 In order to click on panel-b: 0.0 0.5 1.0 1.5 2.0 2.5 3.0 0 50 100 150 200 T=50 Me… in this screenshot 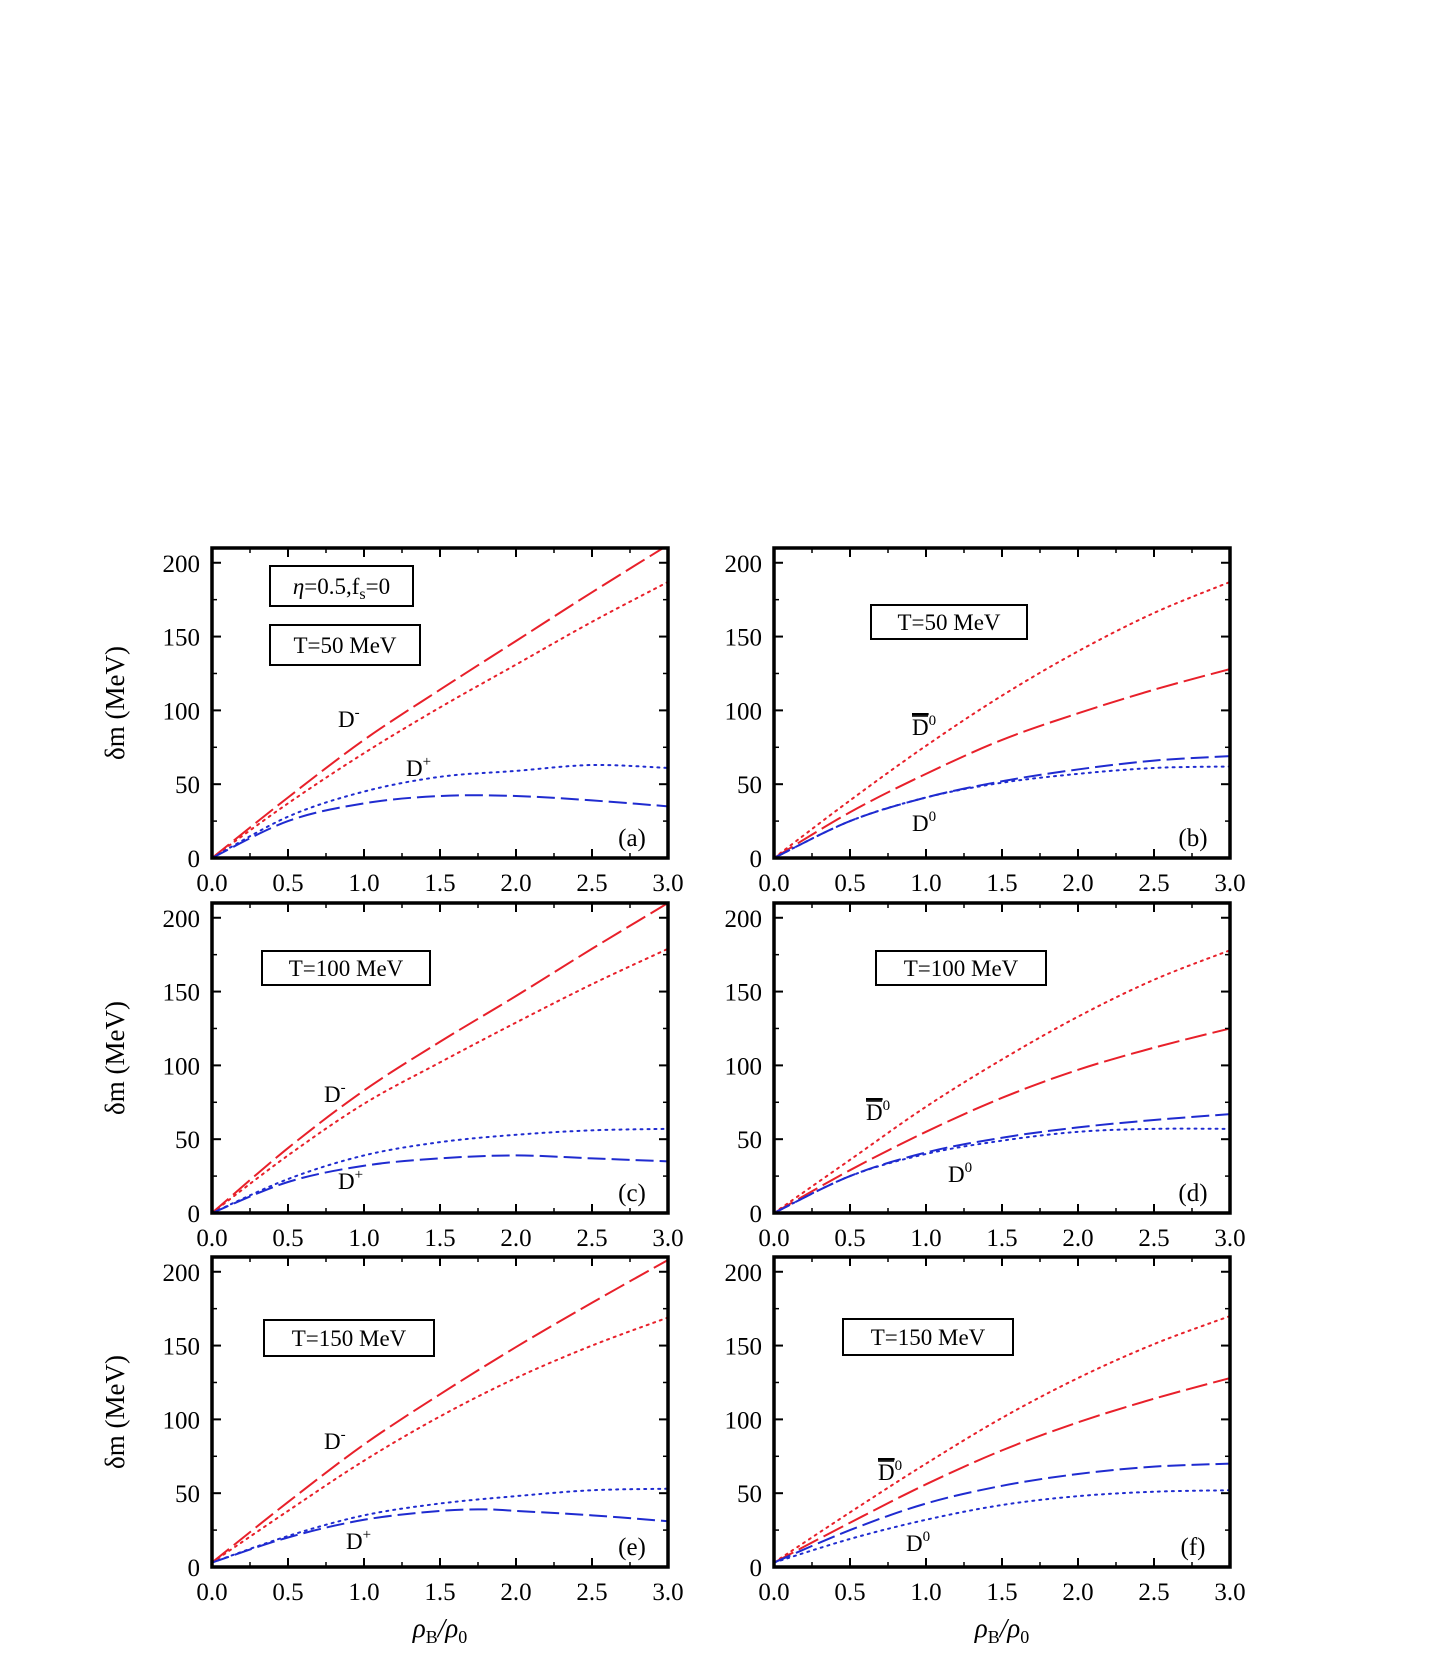, I will do `click(985, 721)`.